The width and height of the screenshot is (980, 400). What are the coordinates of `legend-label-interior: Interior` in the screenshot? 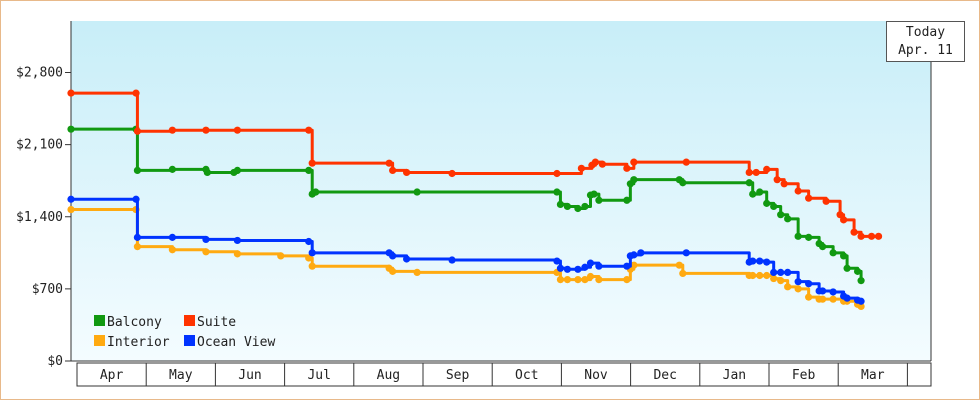 It's located at (138, 342).